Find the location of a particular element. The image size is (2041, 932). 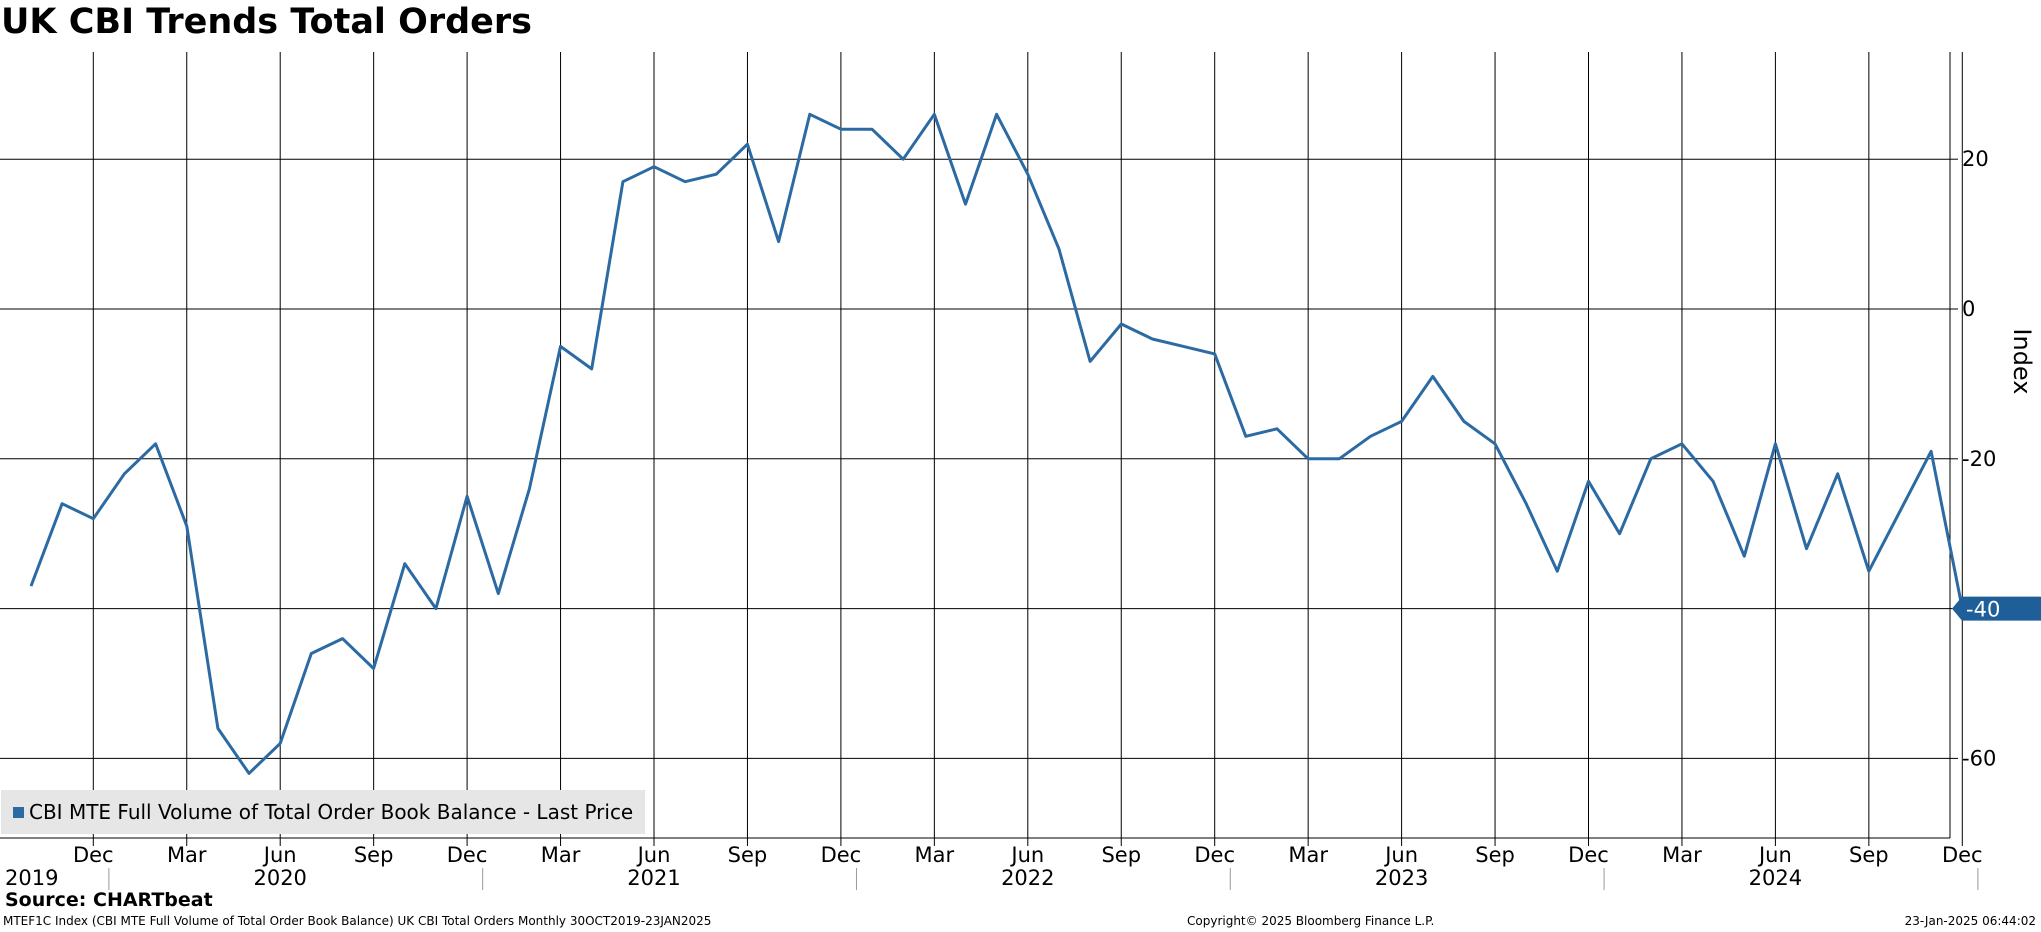

footer-copyright: Copyright© 2025 Bloomberg Finance L.P. is located at coordinates (1311, 921).